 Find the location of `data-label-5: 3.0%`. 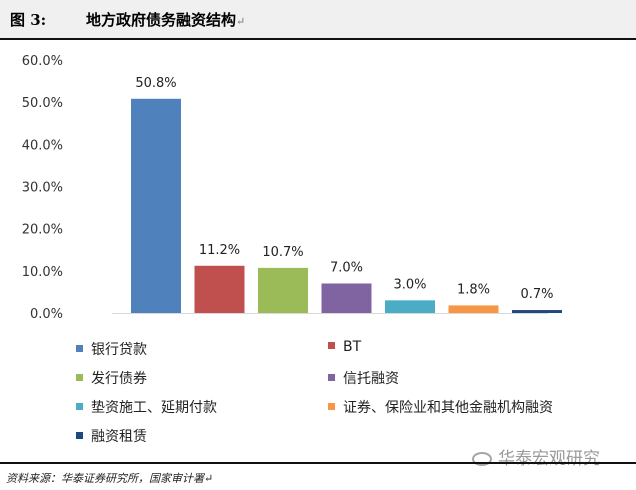

data-label-5: 3.0% is located at coordinates (409, 284).